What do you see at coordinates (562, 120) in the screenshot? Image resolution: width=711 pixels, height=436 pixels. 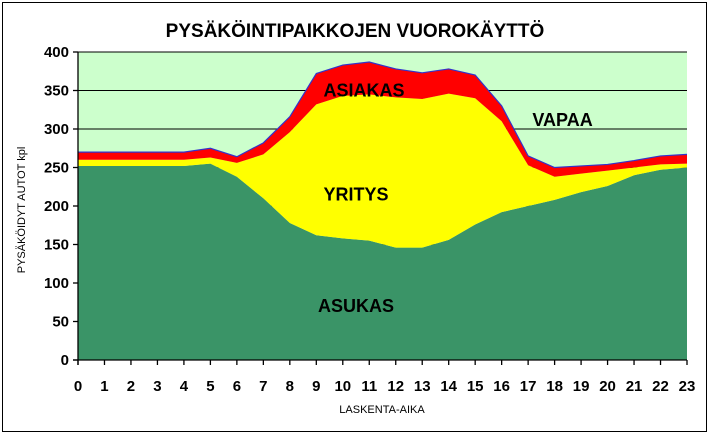 I see `annotation-vapaa: VAPAA` at bounding box center [562, 120].